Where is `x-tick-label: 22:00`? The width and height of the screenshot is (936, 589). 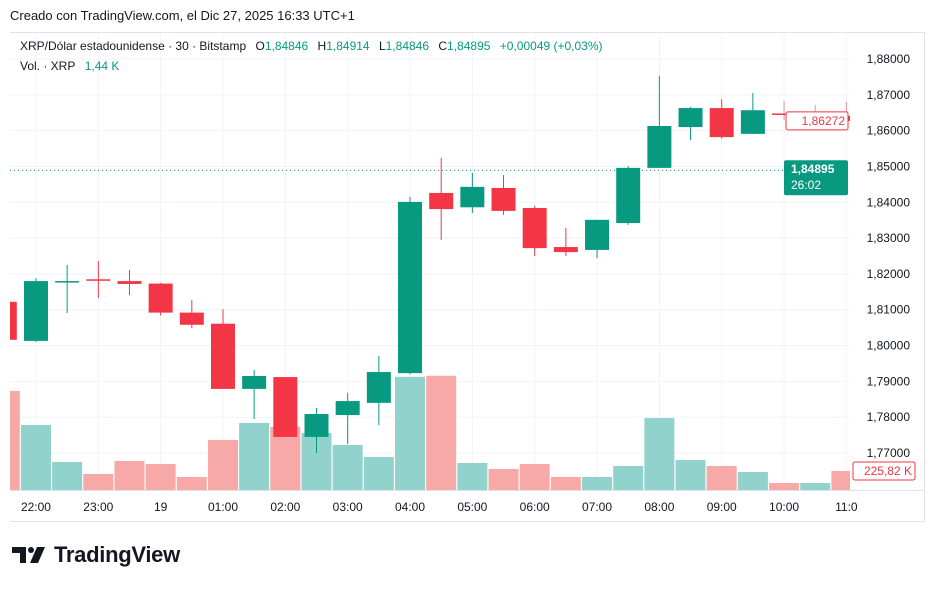 x-tick-label: 22:00 is located at coordinates (36, 507).